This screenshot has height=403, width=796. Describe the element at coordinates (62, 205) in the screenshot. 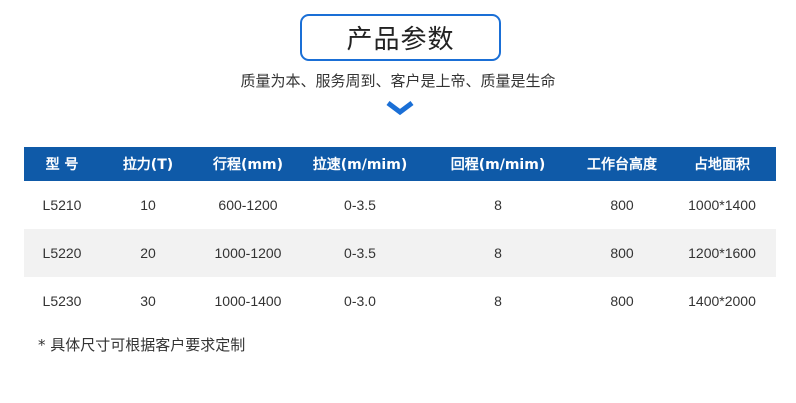

I see `cell: L5210` at that location.